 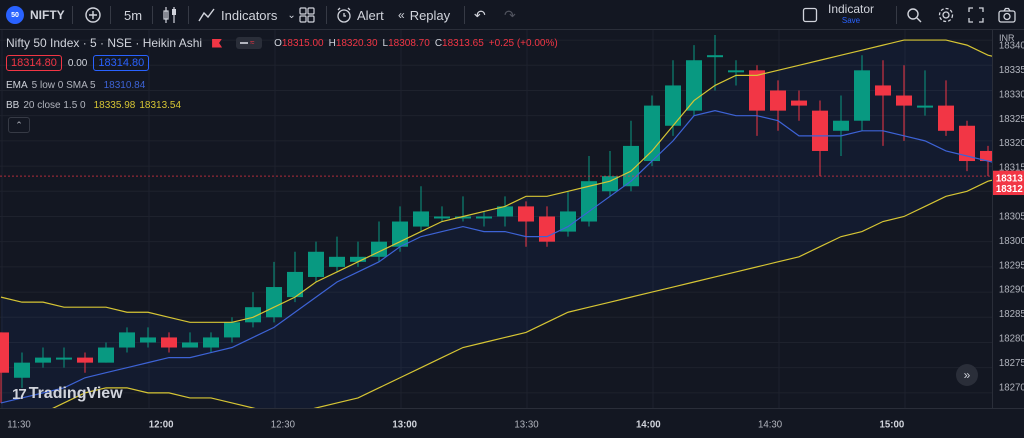 I want to click on ema-legend: EMA 5 low 0 SMA 5 18310.84, so click(x=75, y=85).